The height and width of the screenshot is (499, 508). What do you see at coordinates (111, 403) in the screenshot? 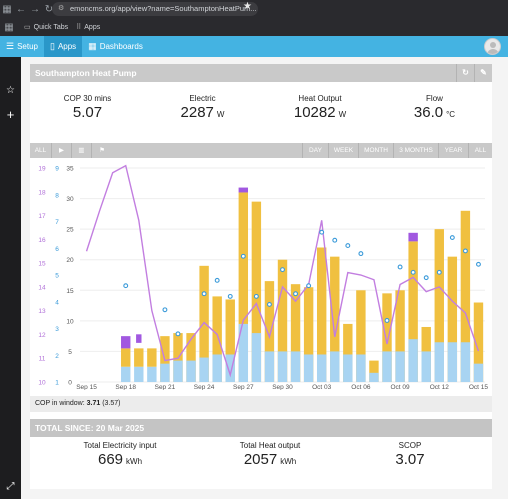
I see `cop-window-extra: (3.57)` at bounding box center [111, 403].